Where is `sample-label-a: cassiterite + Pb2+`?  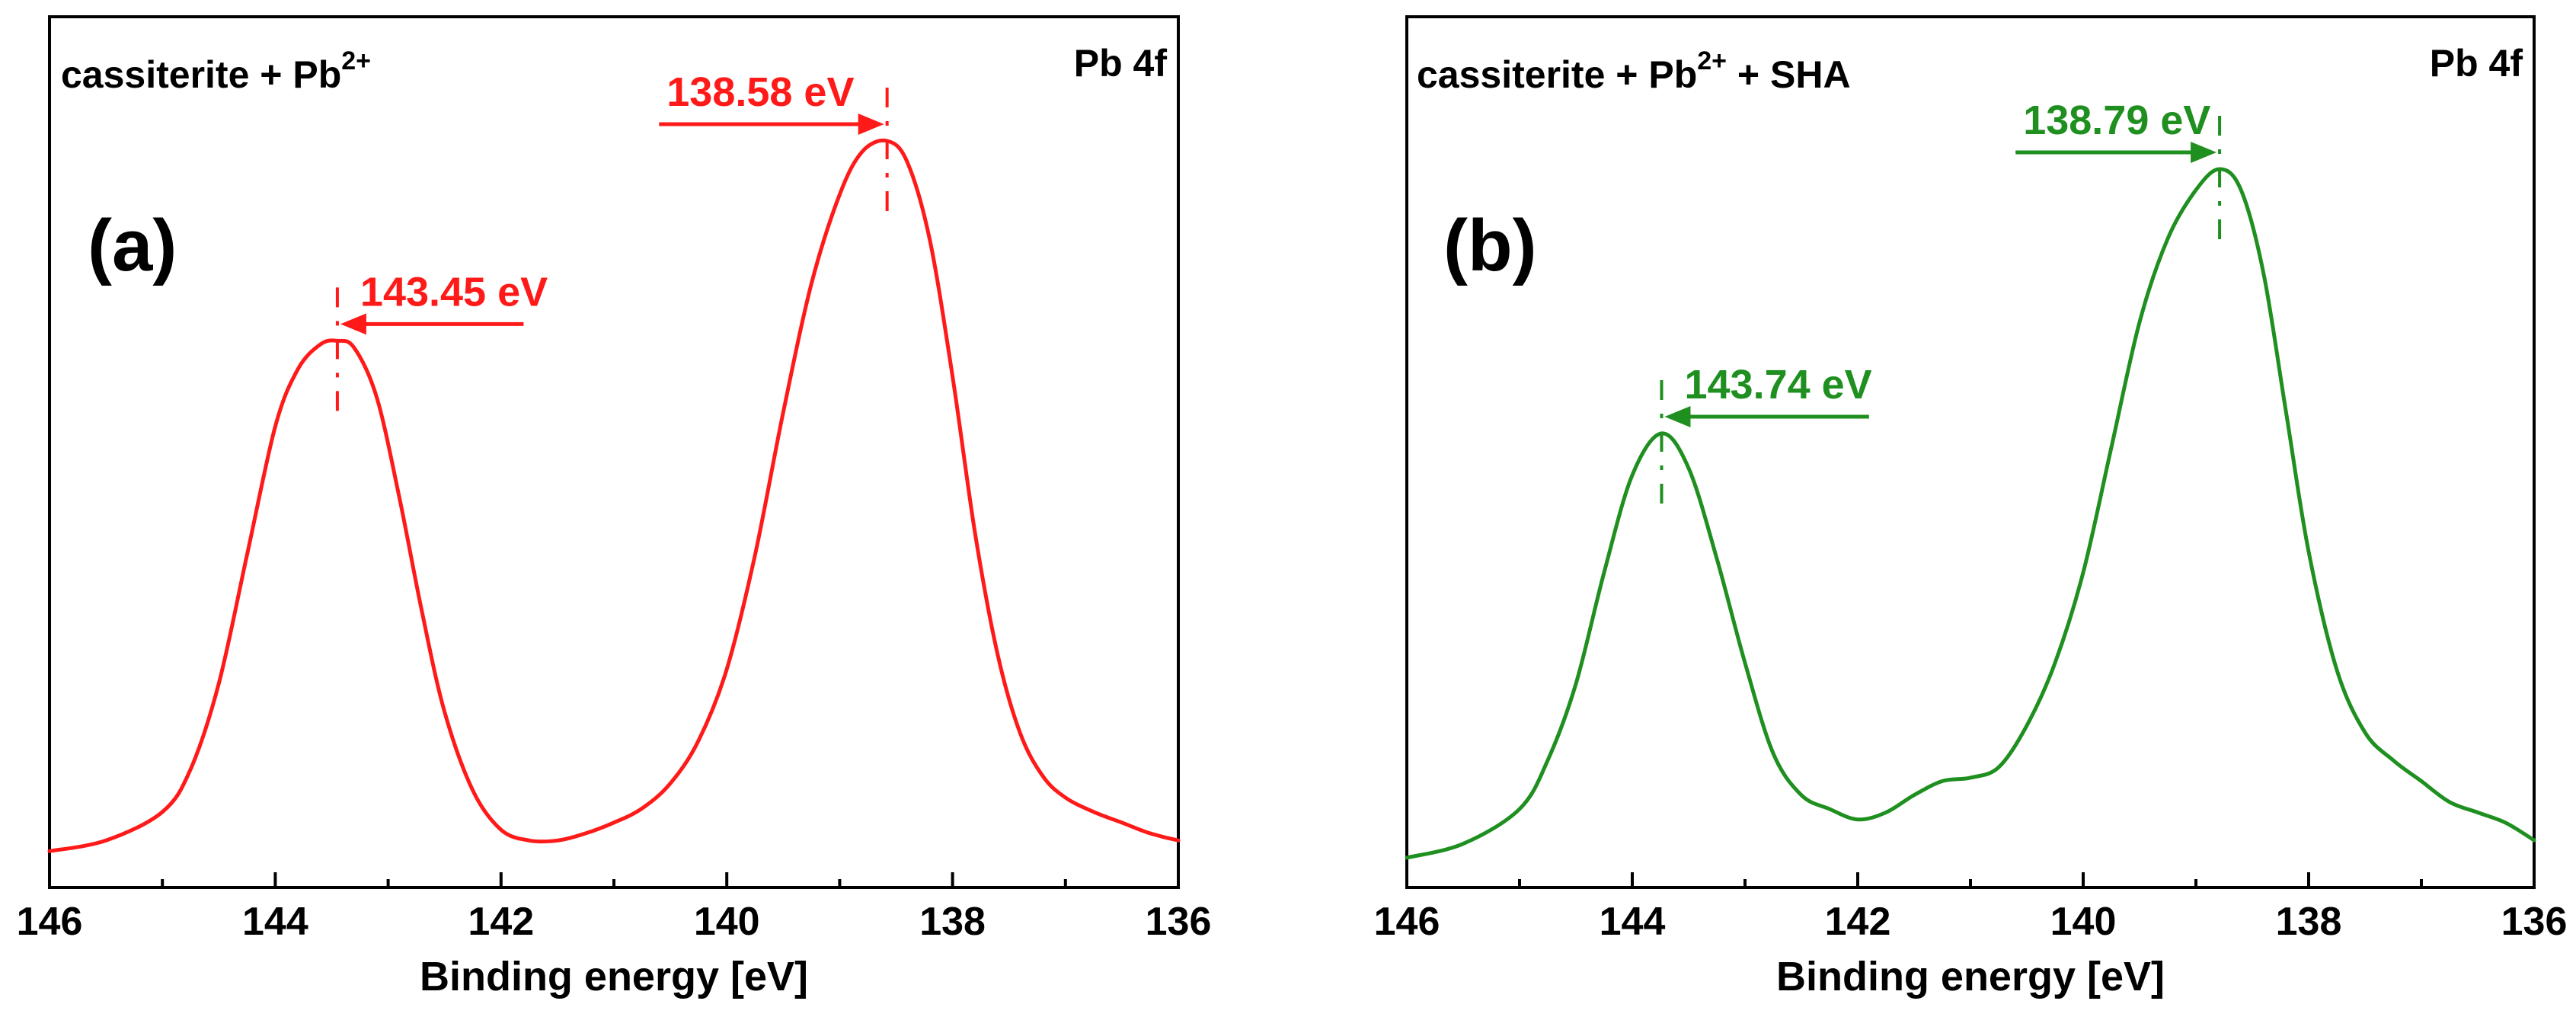
sample-label-a: cassiterite + Pb2+ is located at coordinates (216, 71).